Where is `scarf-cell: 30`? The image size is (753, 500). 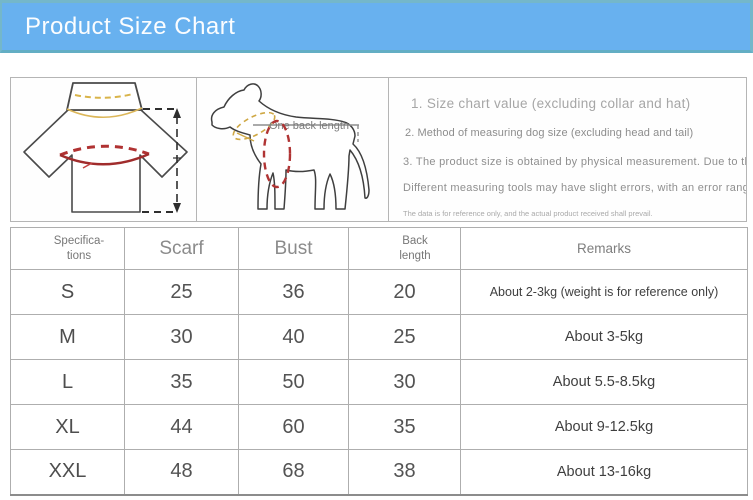
scarf-cell: 30 is located at coordinates (181, 337).